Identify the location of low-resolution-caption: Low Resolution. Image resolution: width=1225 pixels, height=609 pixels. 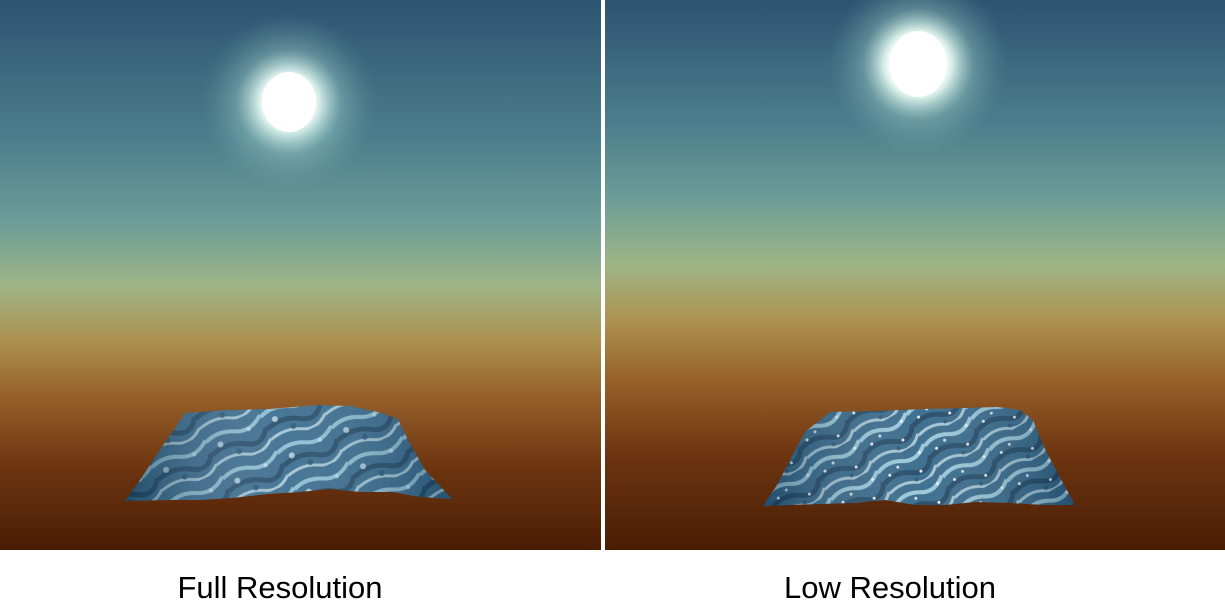
(890, 587).